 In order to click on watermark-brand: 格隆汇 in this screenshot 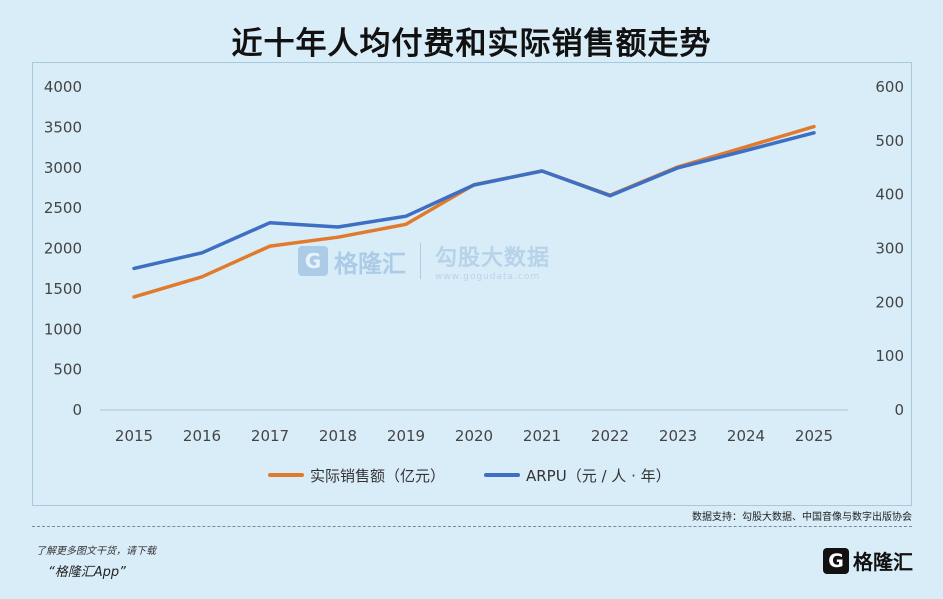, I will do `click(370, 263)`.